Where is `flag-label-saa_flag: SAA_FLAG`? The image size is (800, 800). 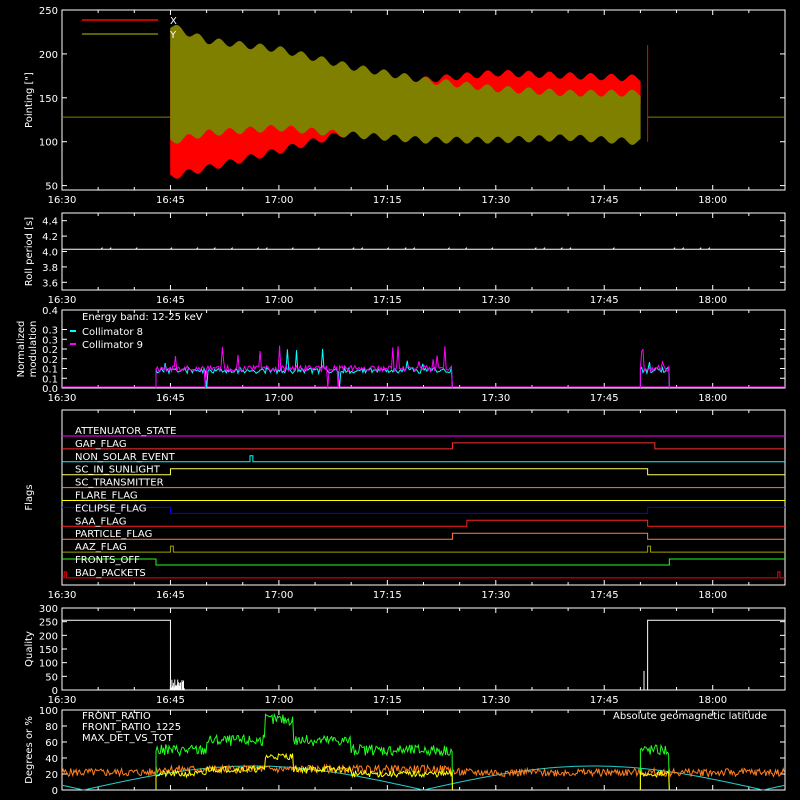
flag-label-saa_flag: SAA_FLAG is located at coordinates (100, 521).